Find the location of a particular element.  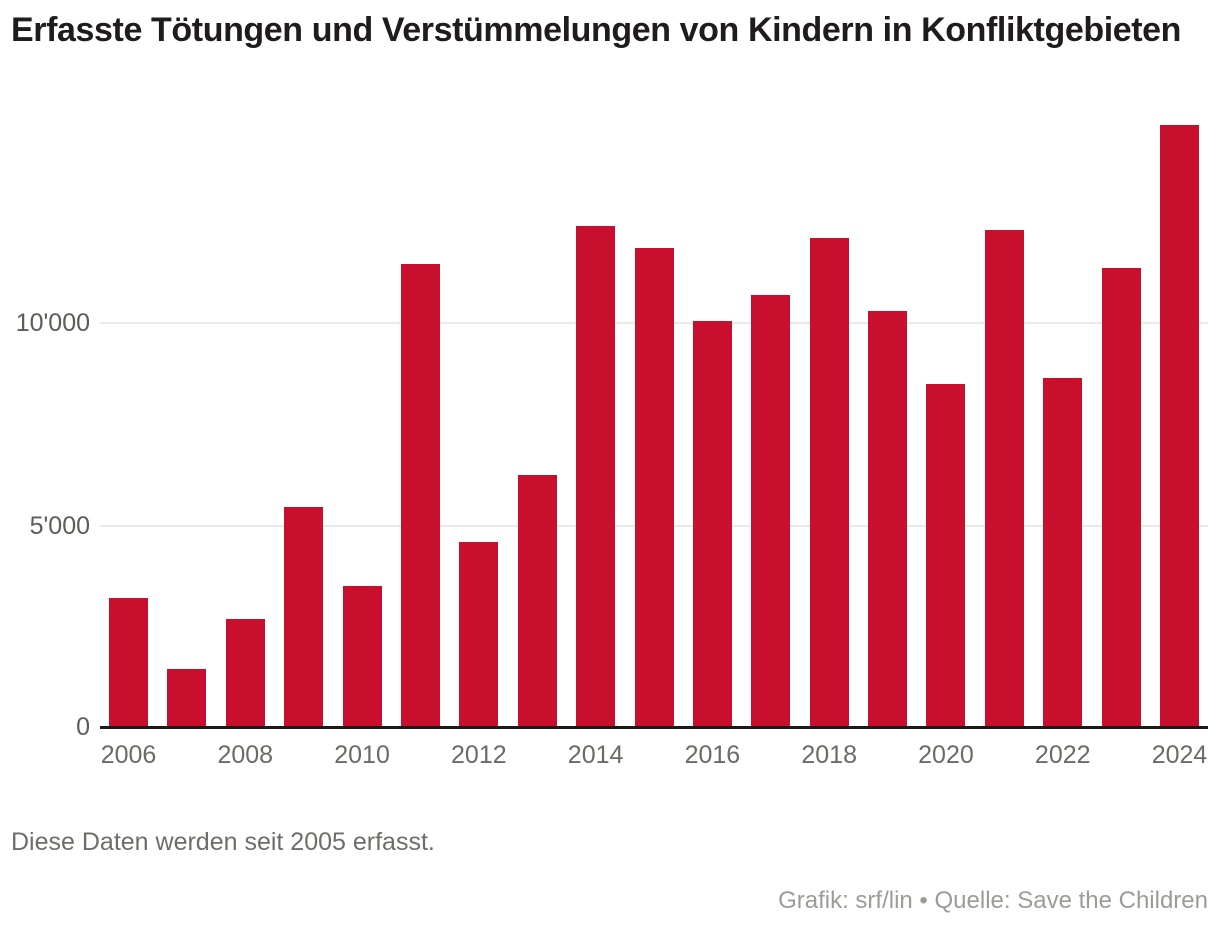

x-tick-label-2006: 2006 is located at coordinates (128, 755).